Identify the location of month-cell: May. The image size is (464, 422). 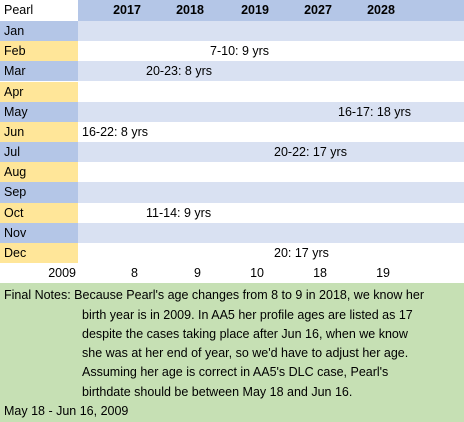
(39, 111).